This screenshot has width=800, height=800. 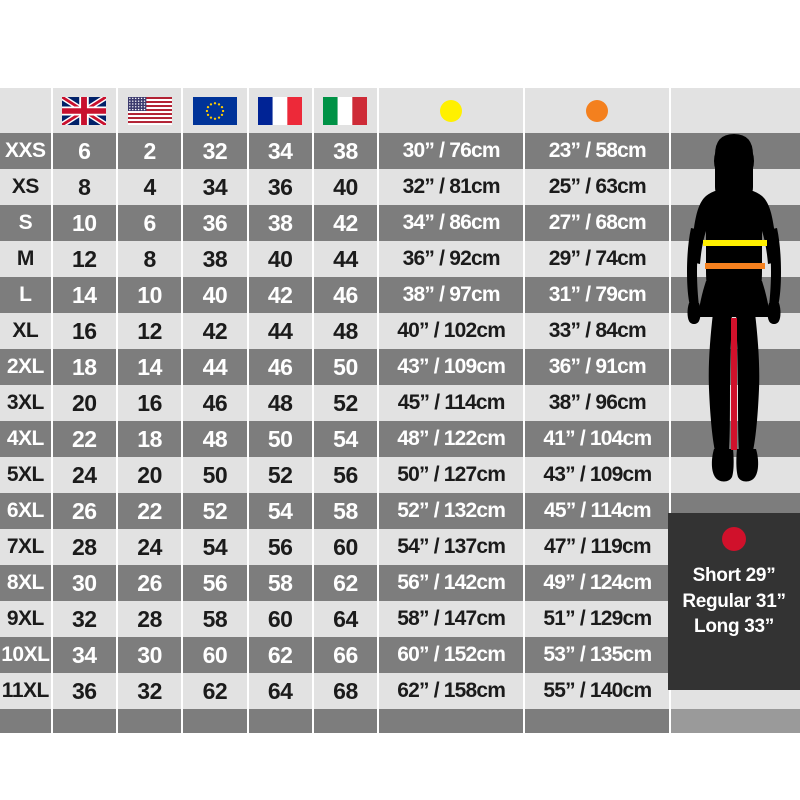 I want to click on leg-length-short: Short 29”, so click(x=734, y=575).